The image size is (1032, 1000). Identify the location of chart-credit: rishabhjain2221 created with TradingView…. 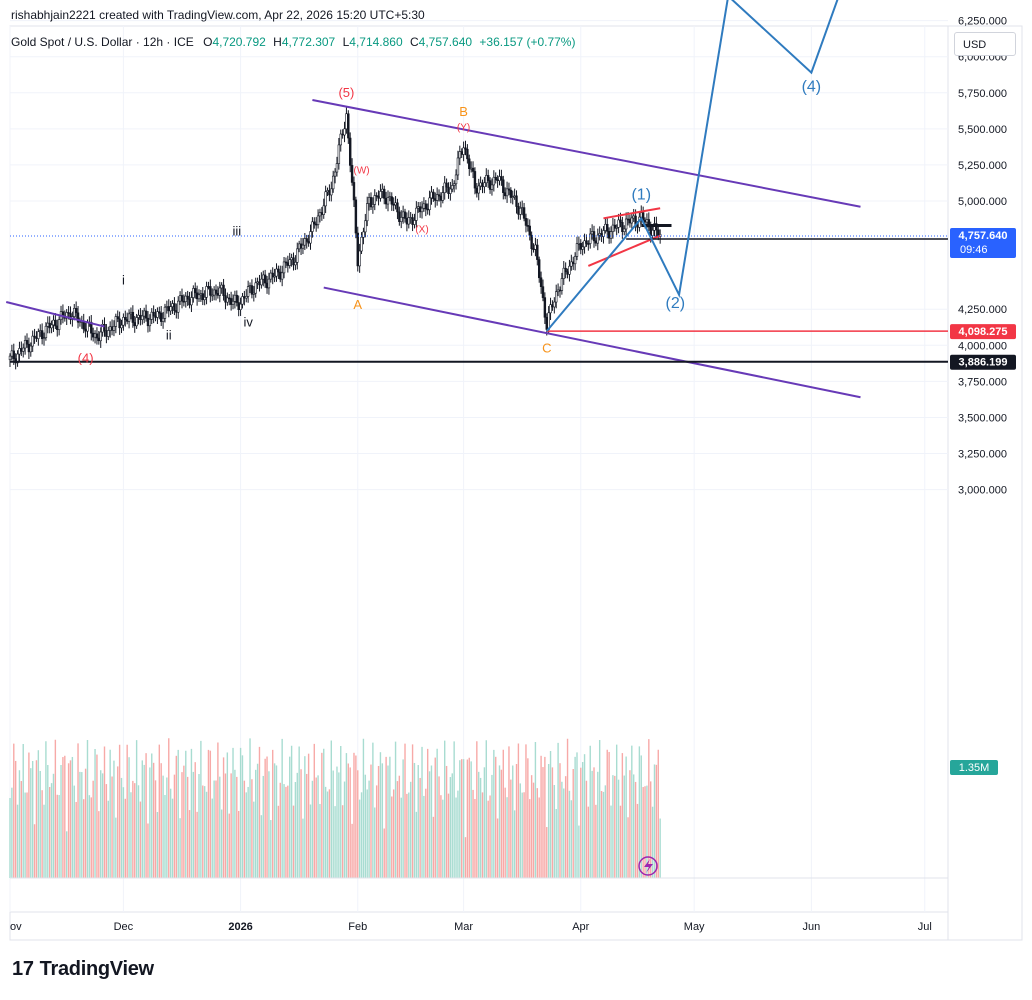
(218, 15).